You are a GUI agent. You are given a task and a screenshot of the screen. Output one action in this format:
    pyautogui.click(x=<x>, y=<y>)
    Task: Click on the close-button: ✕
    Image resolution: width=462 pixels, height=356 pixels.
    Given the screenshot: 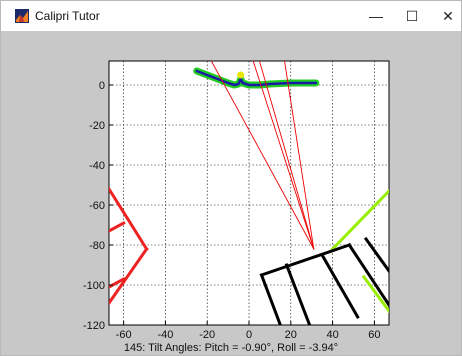 What is the action you would take?
    pyautogui.click(x=443, y=16)
    